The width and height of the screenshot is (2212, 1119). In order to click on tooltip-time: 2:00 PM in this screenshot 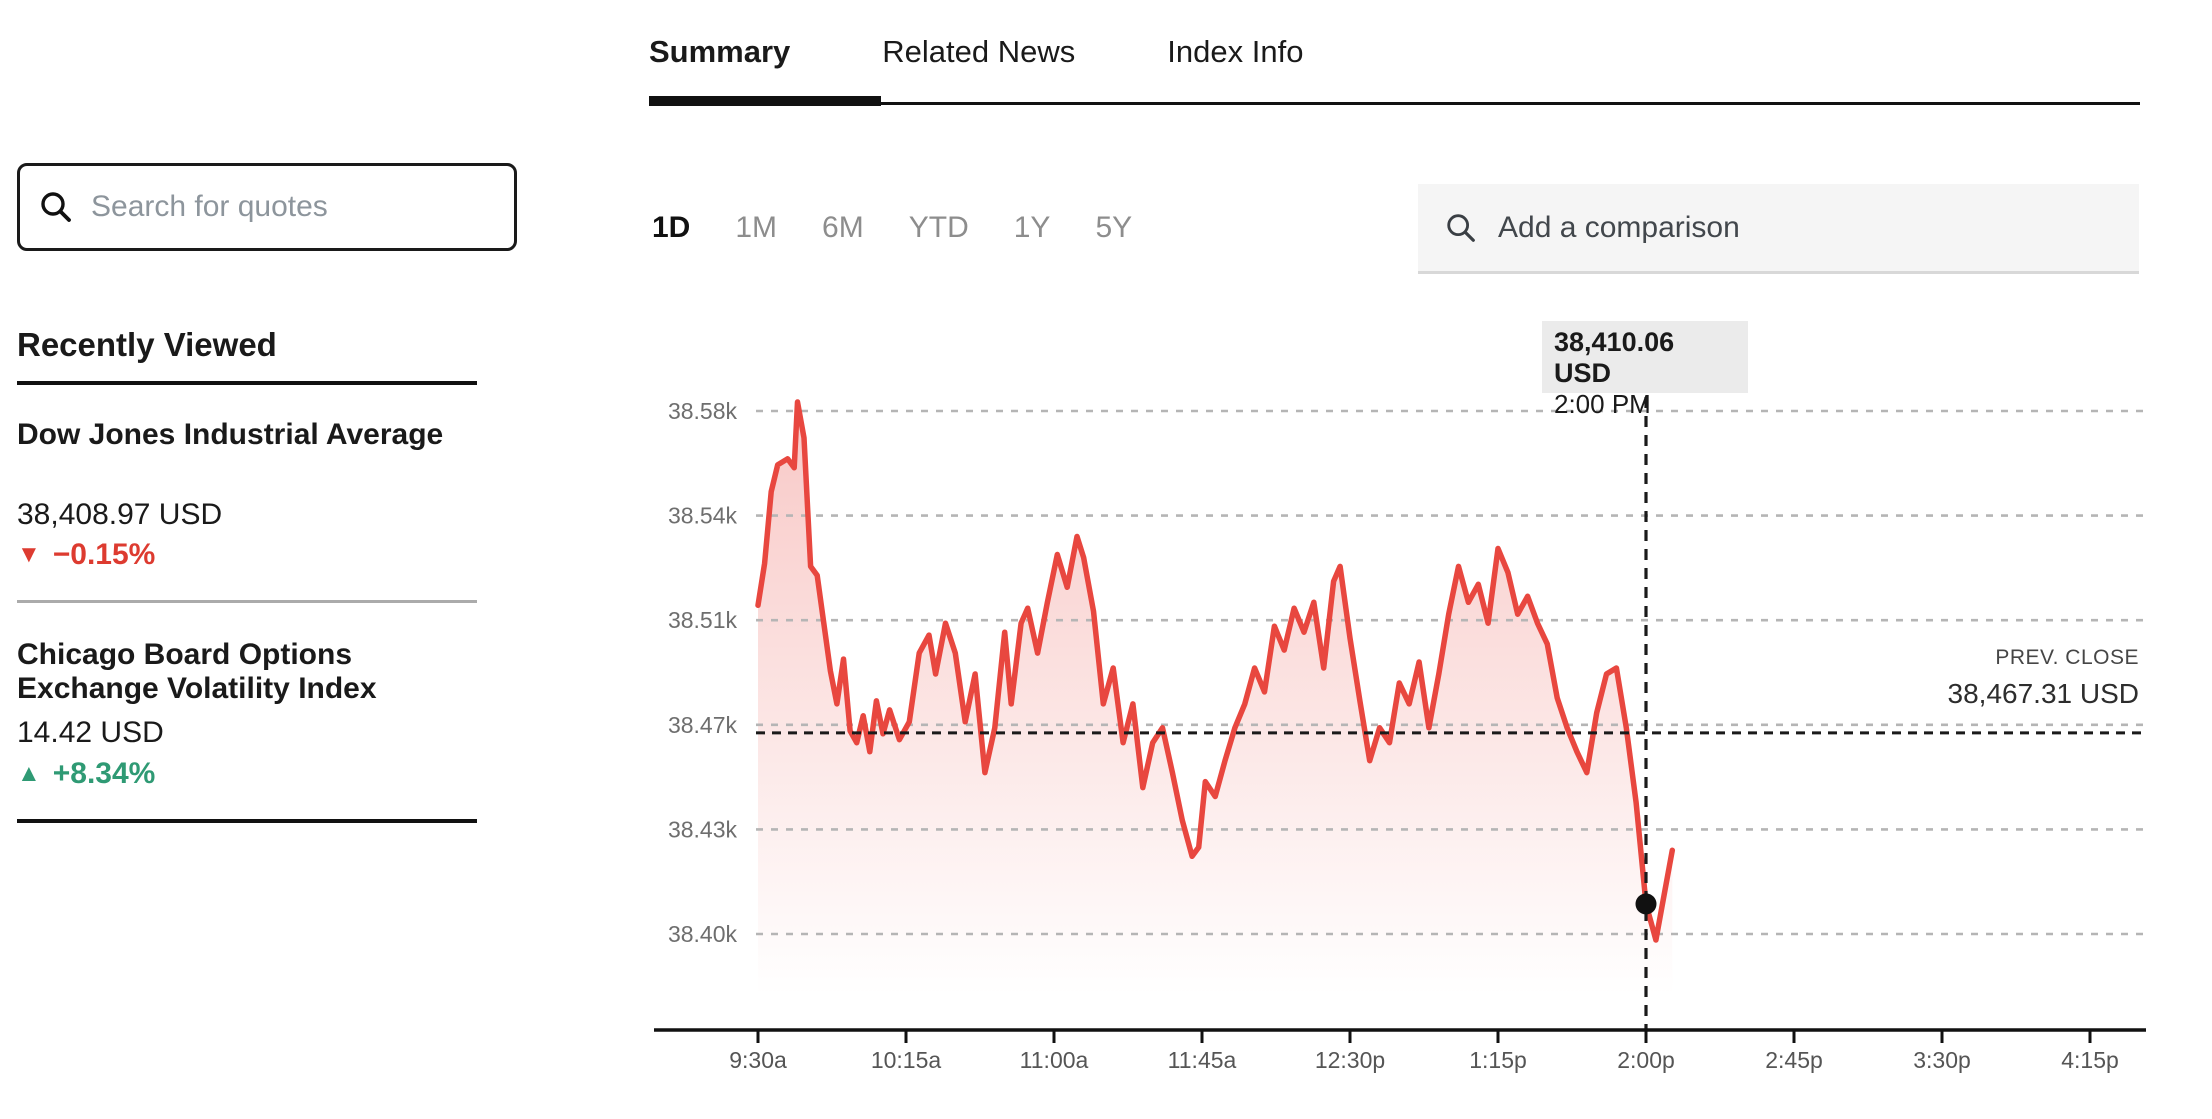, I will do `click(1602, 404)`.